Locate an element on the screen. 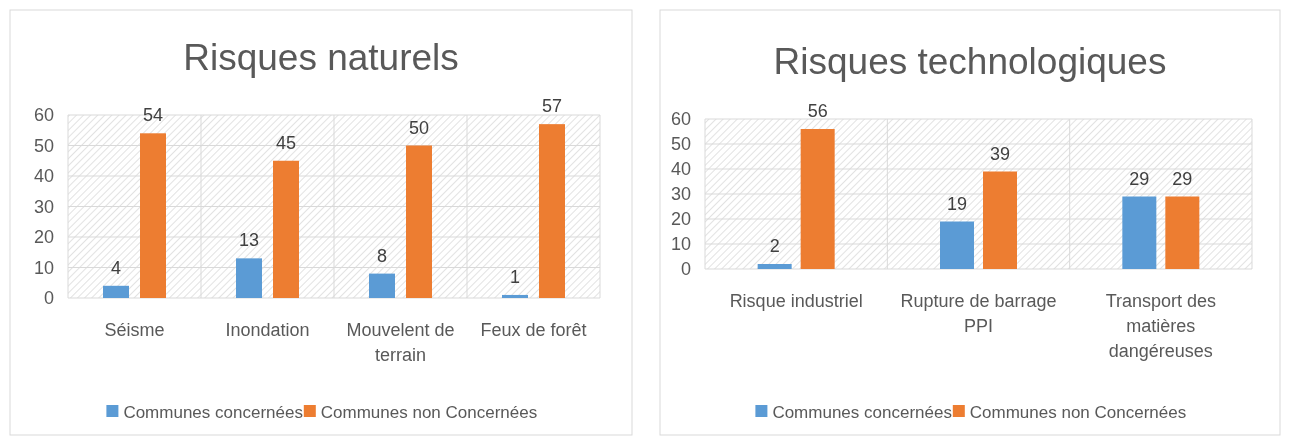 This screenshot has width=1290, height=446. x-tick-label: Rupture de barrage PPI is located at coordinates (978, 313).